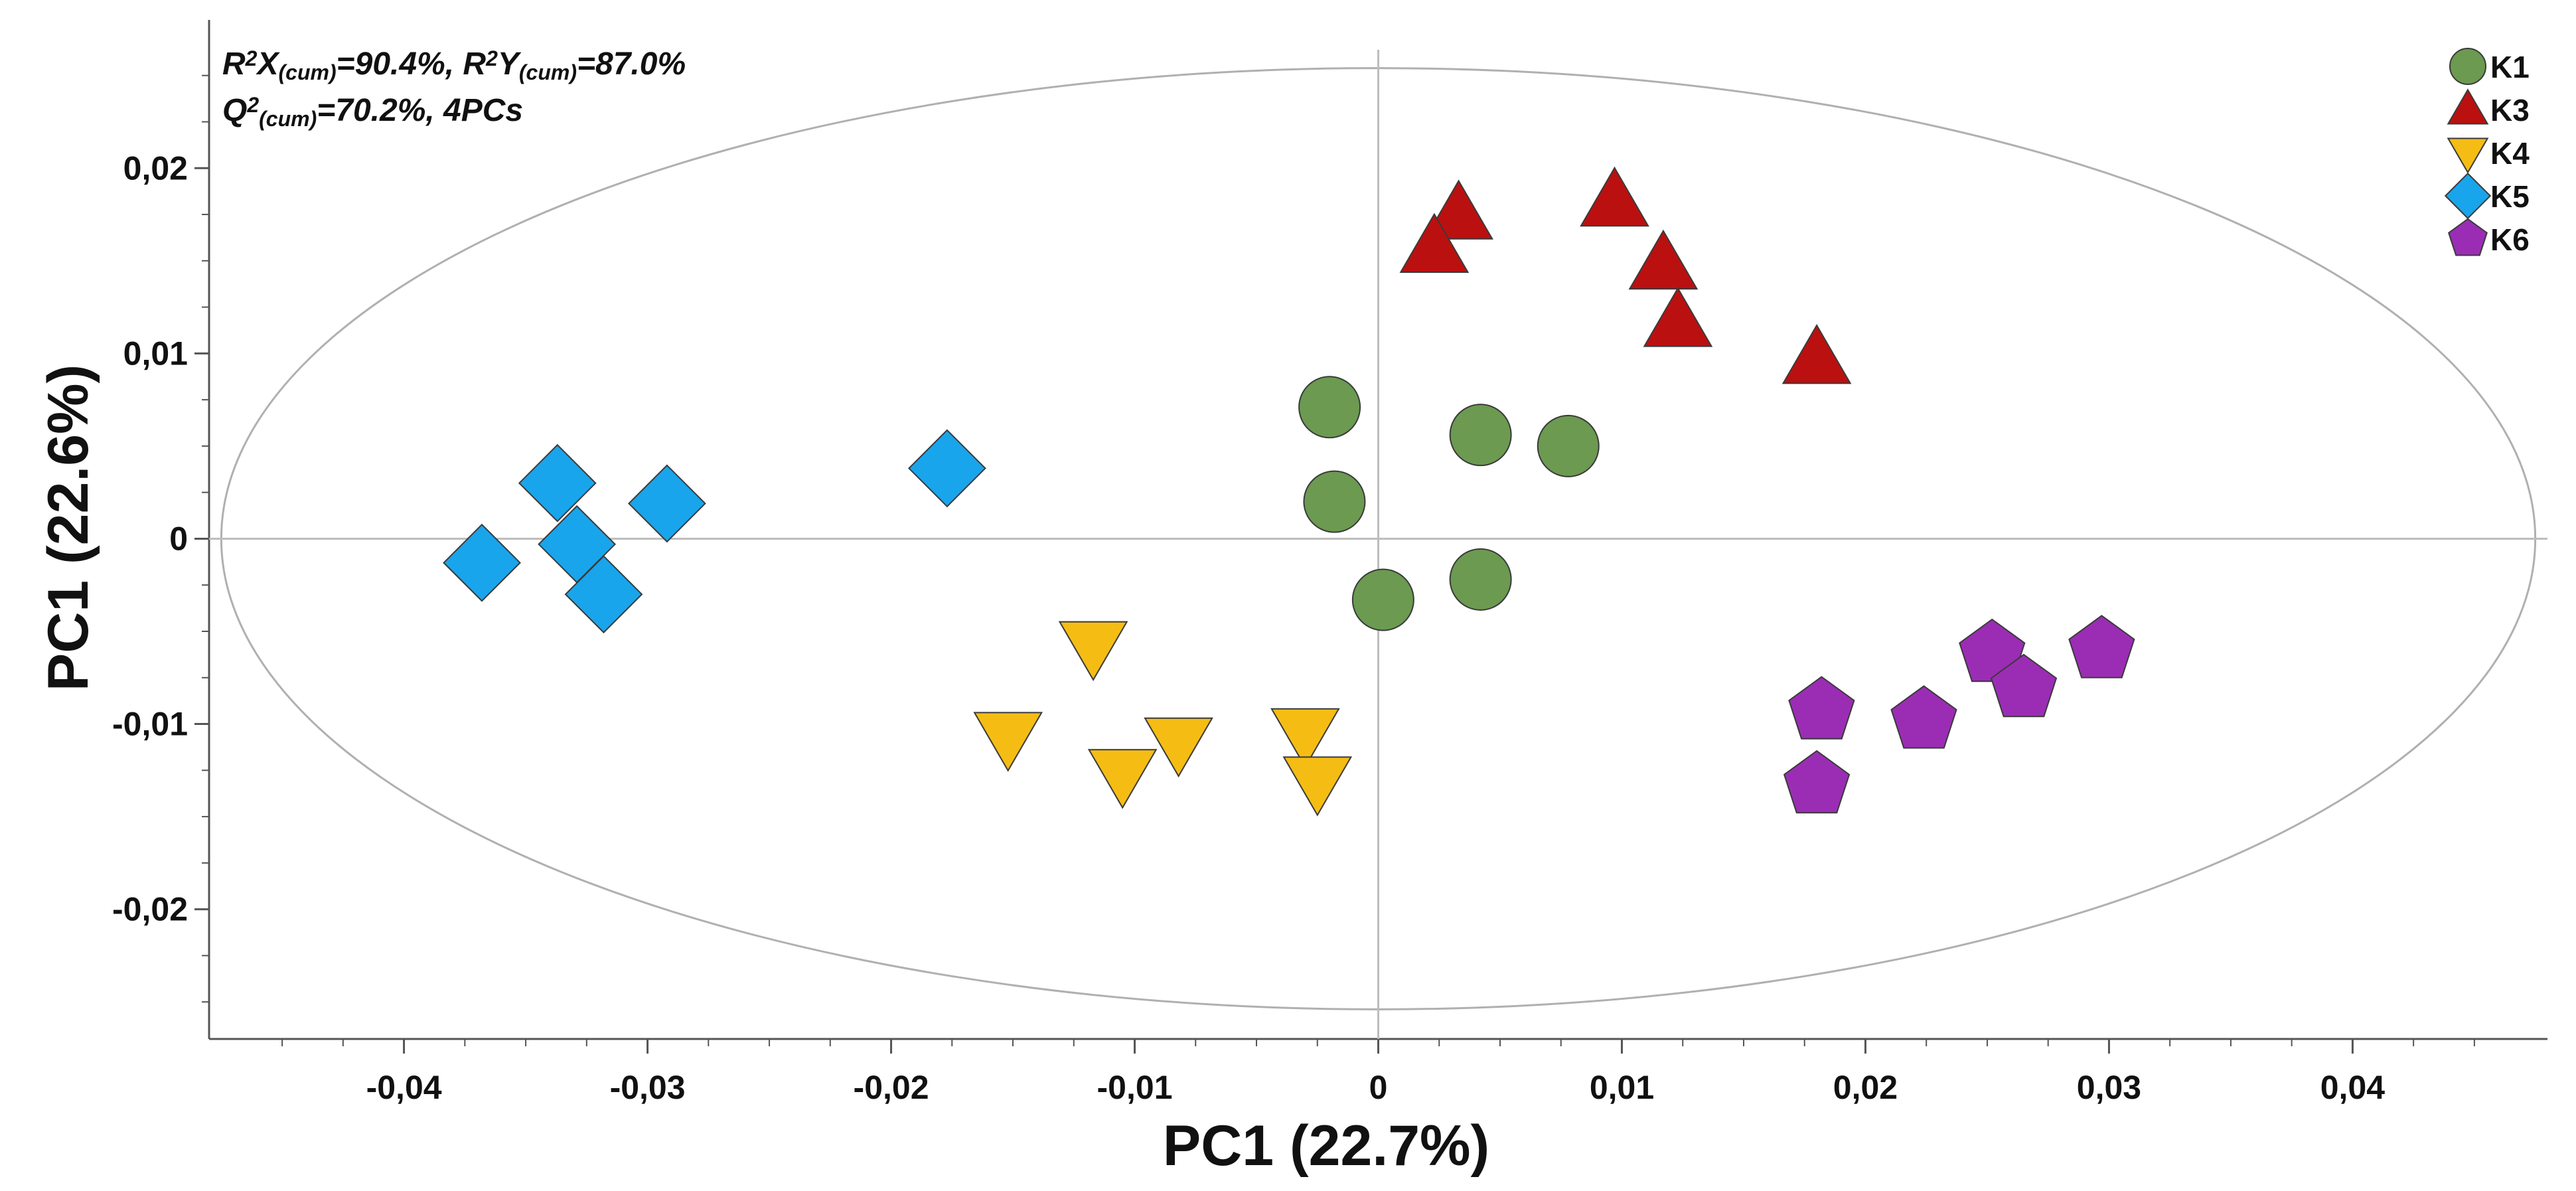  Describe the element at coordinates (161, 538) in the screenshot. I see `y-axis-ticks: 0,02 0,01 0 -0,01 -0,02` at that location.